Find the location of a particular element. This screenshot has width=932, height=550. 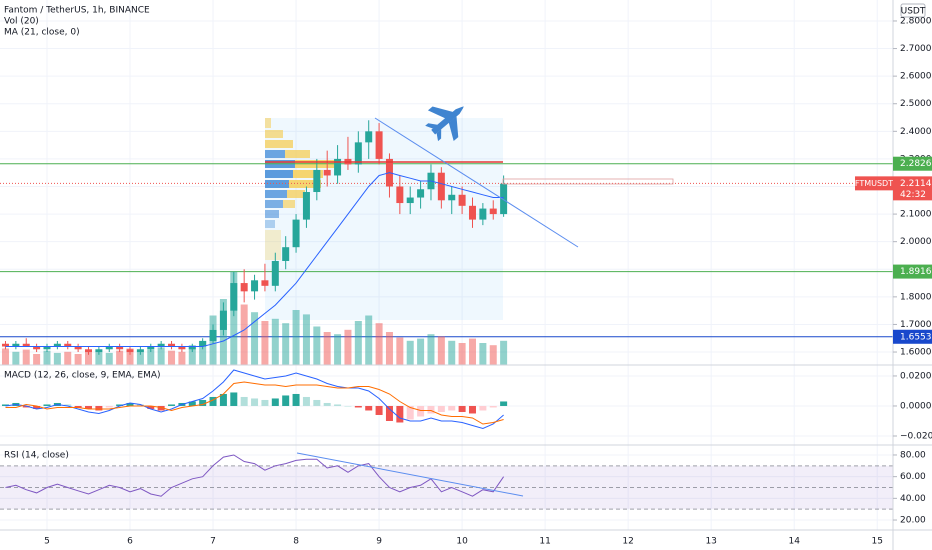

airplane-shape is located at coordinates (444, 124).